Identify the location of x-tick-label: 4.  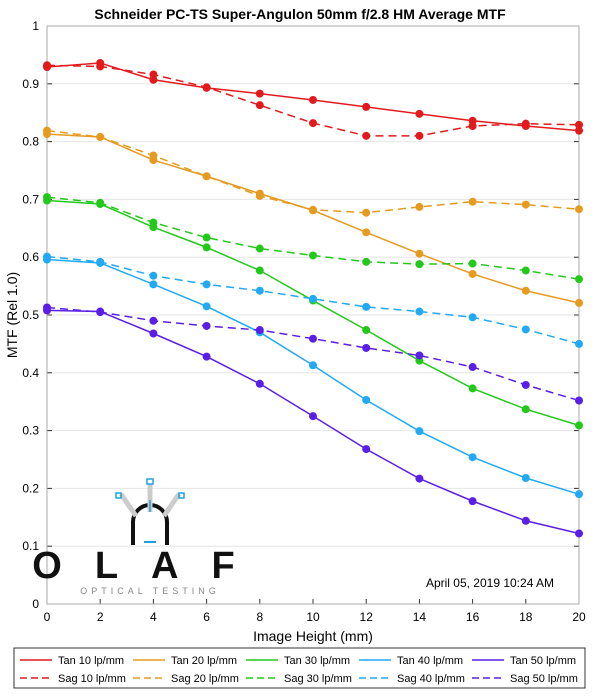
(153, 617).